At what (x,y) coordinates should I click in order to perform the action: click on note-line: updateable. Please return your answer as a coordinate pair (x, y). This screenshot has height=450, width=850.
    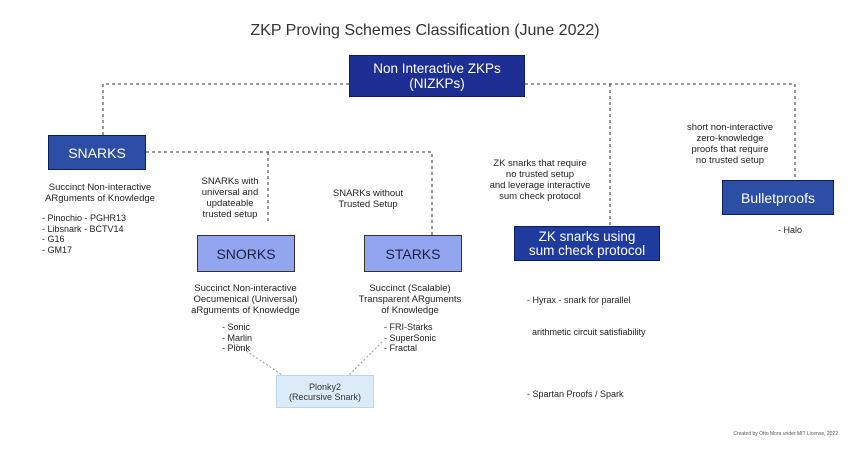
    Looking at the image, I should click on (230, 203).